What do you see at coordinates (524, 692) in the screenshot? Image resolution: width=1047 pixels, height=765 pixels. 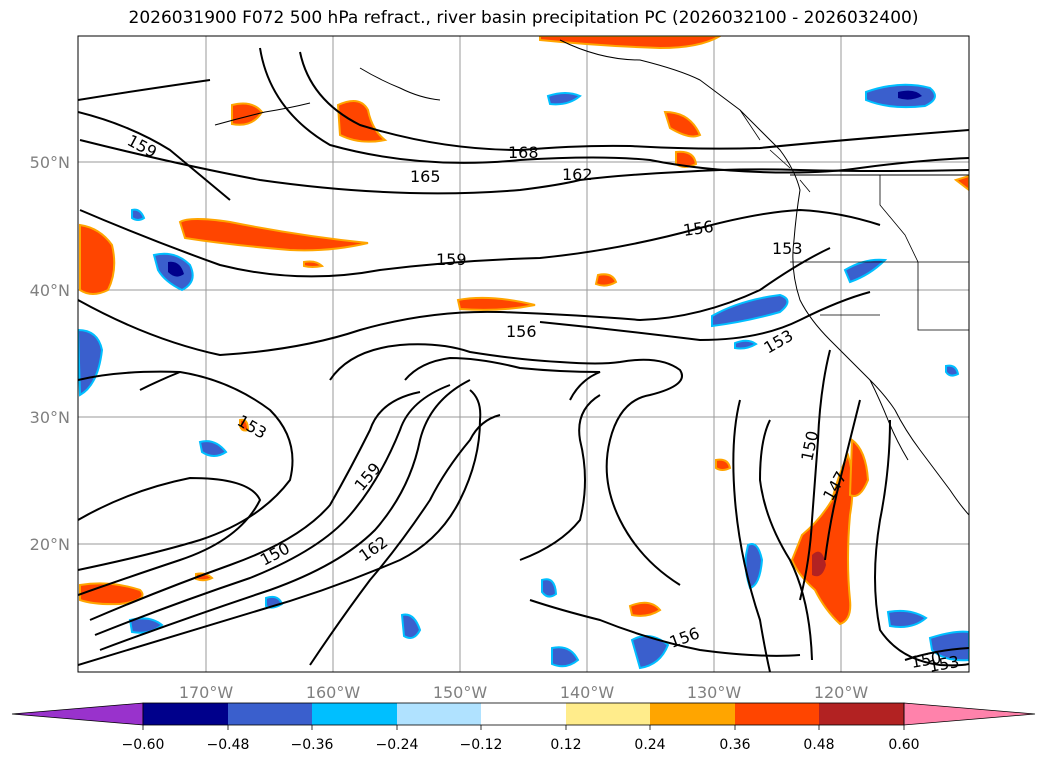 I see `longitude-labels: 170°W 160°W 150°W 140°W 130°W 120°W` at bounding box center [524, 692].